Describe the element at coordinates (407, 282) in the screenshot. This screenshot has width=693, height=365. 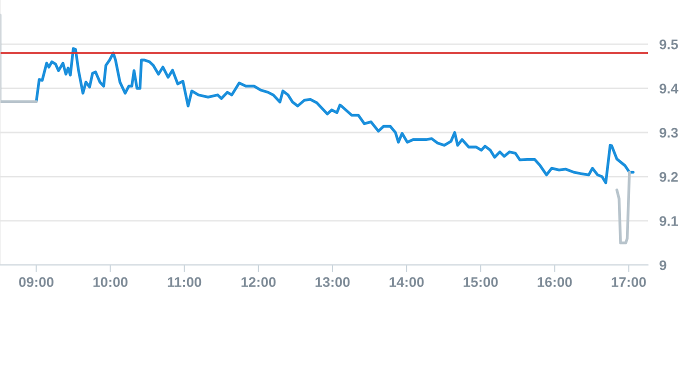
I see `x-tick-label: 14:00` at that location.